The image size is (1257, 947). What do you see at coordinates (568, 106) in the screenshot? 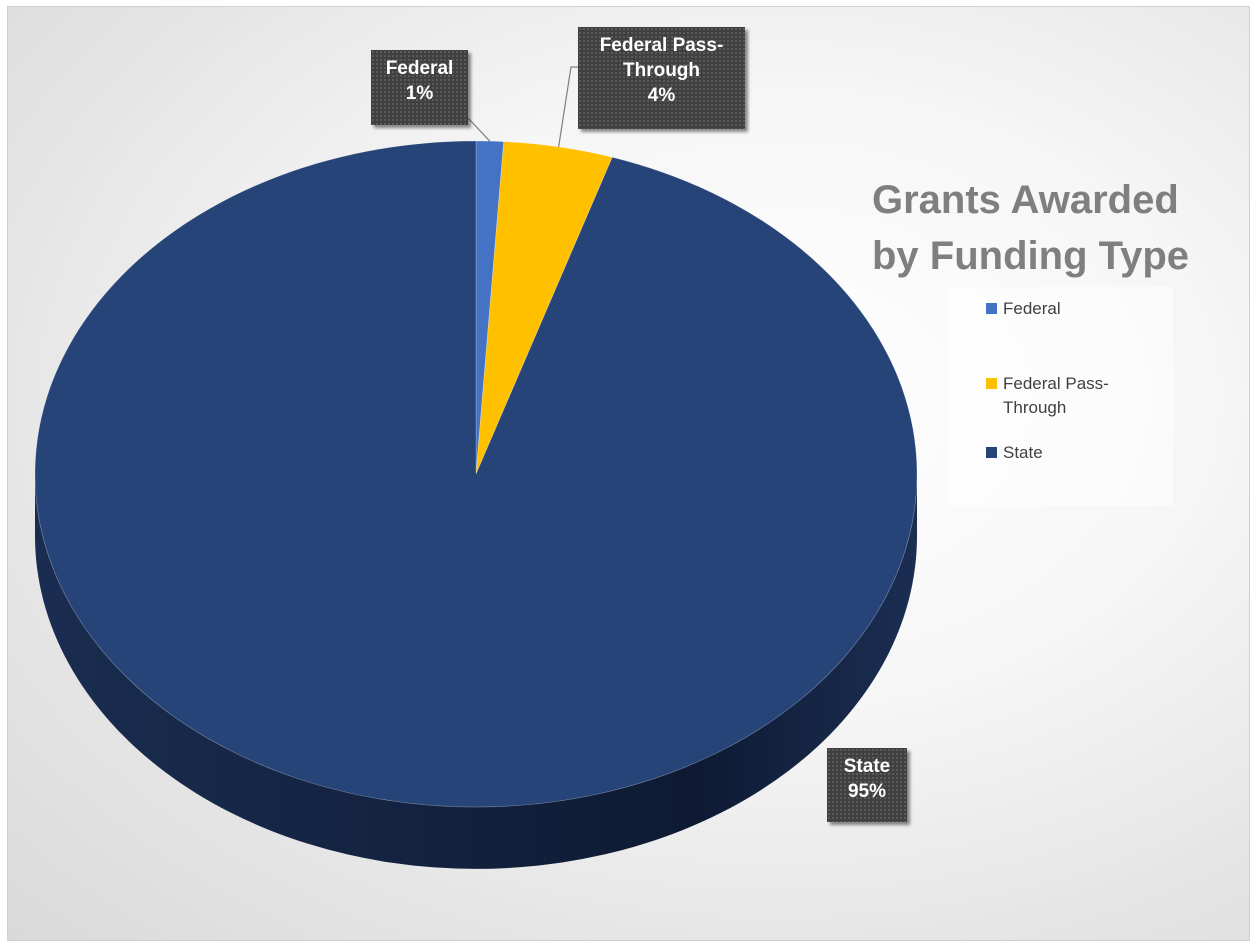
I see `leader-line-federal-pass-through` at bounding box center [568, 106].